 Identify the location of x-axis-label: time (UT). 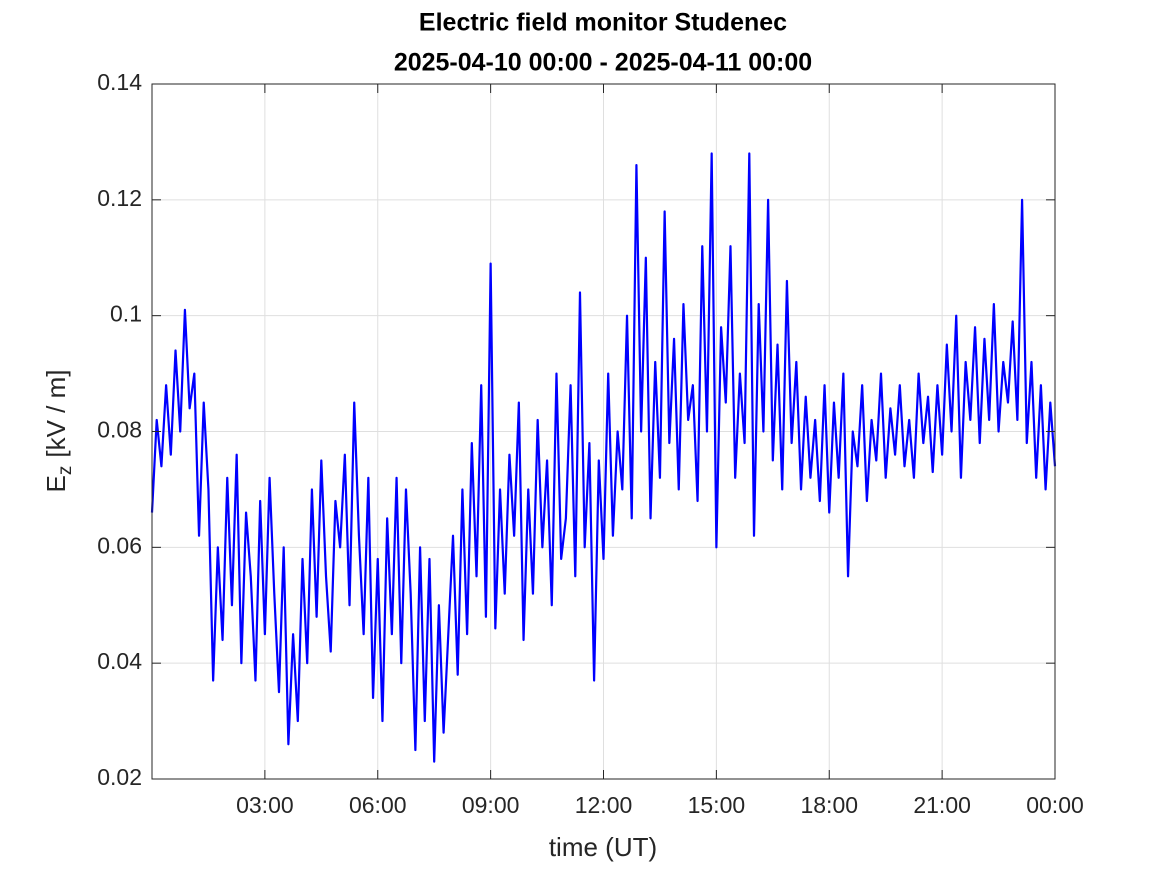
(603, 847).